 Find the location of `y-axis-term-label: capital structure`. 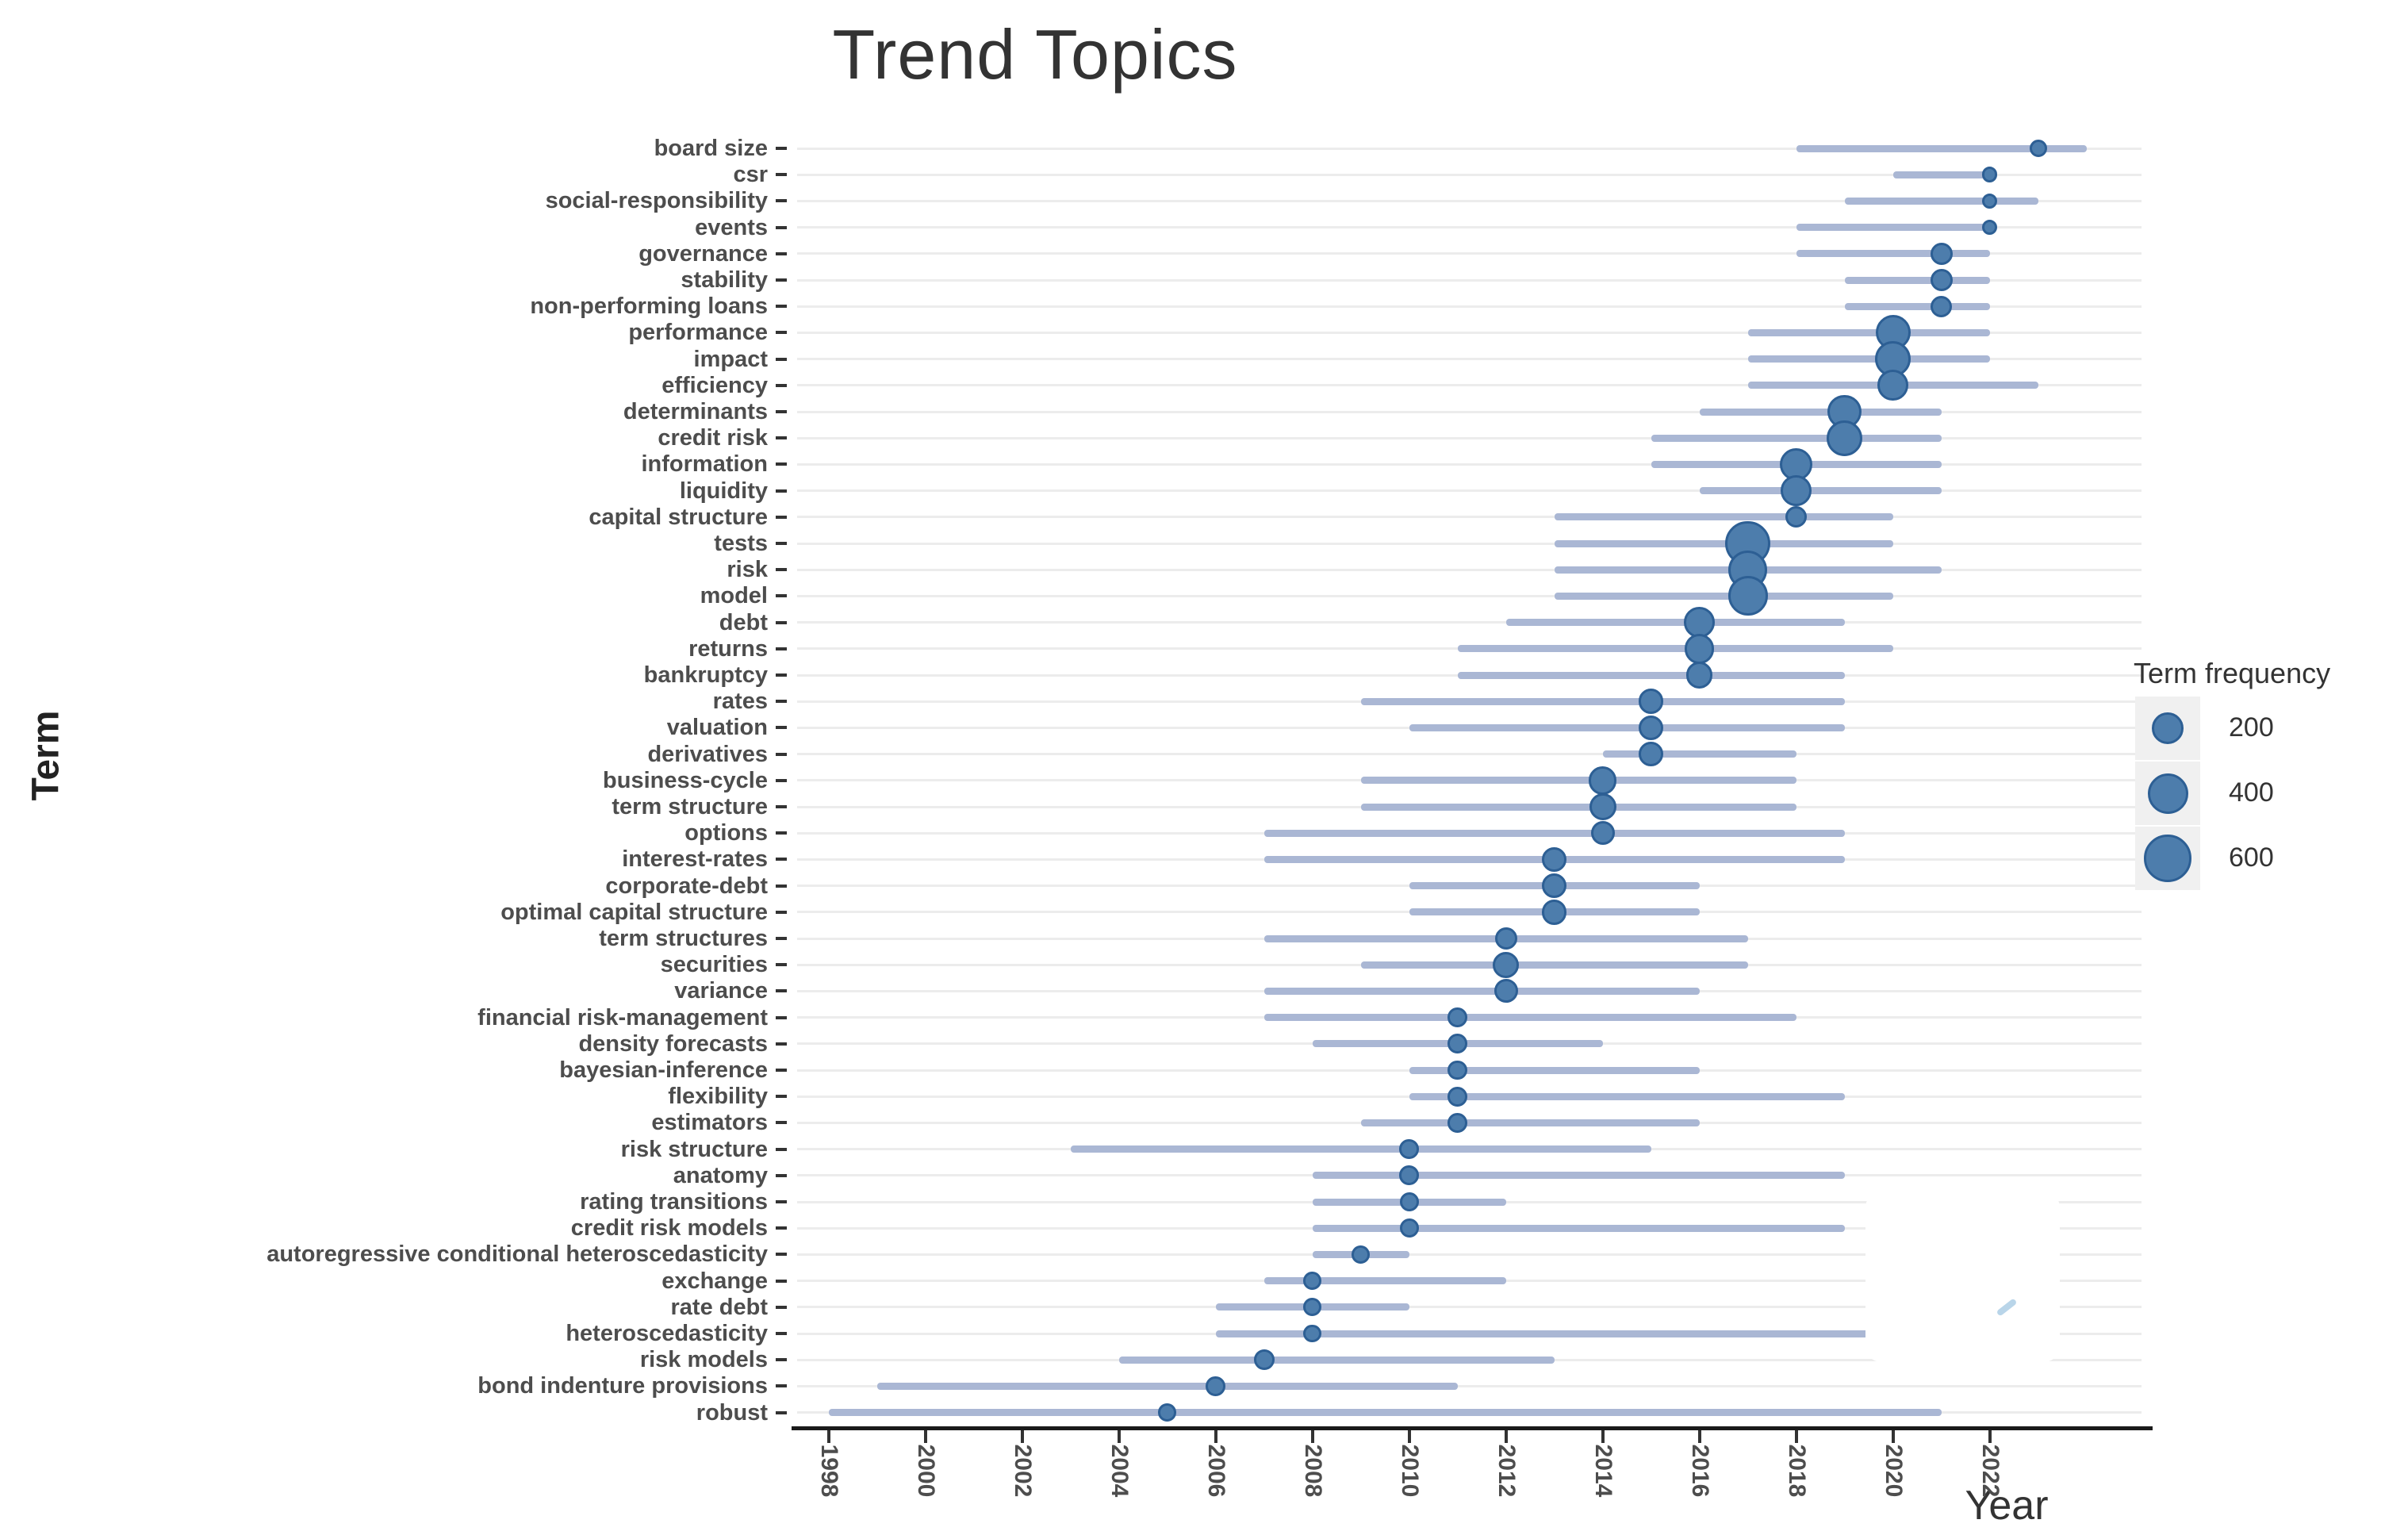

y-axis-term-label: capital structure is located at coordinates (678, 517).